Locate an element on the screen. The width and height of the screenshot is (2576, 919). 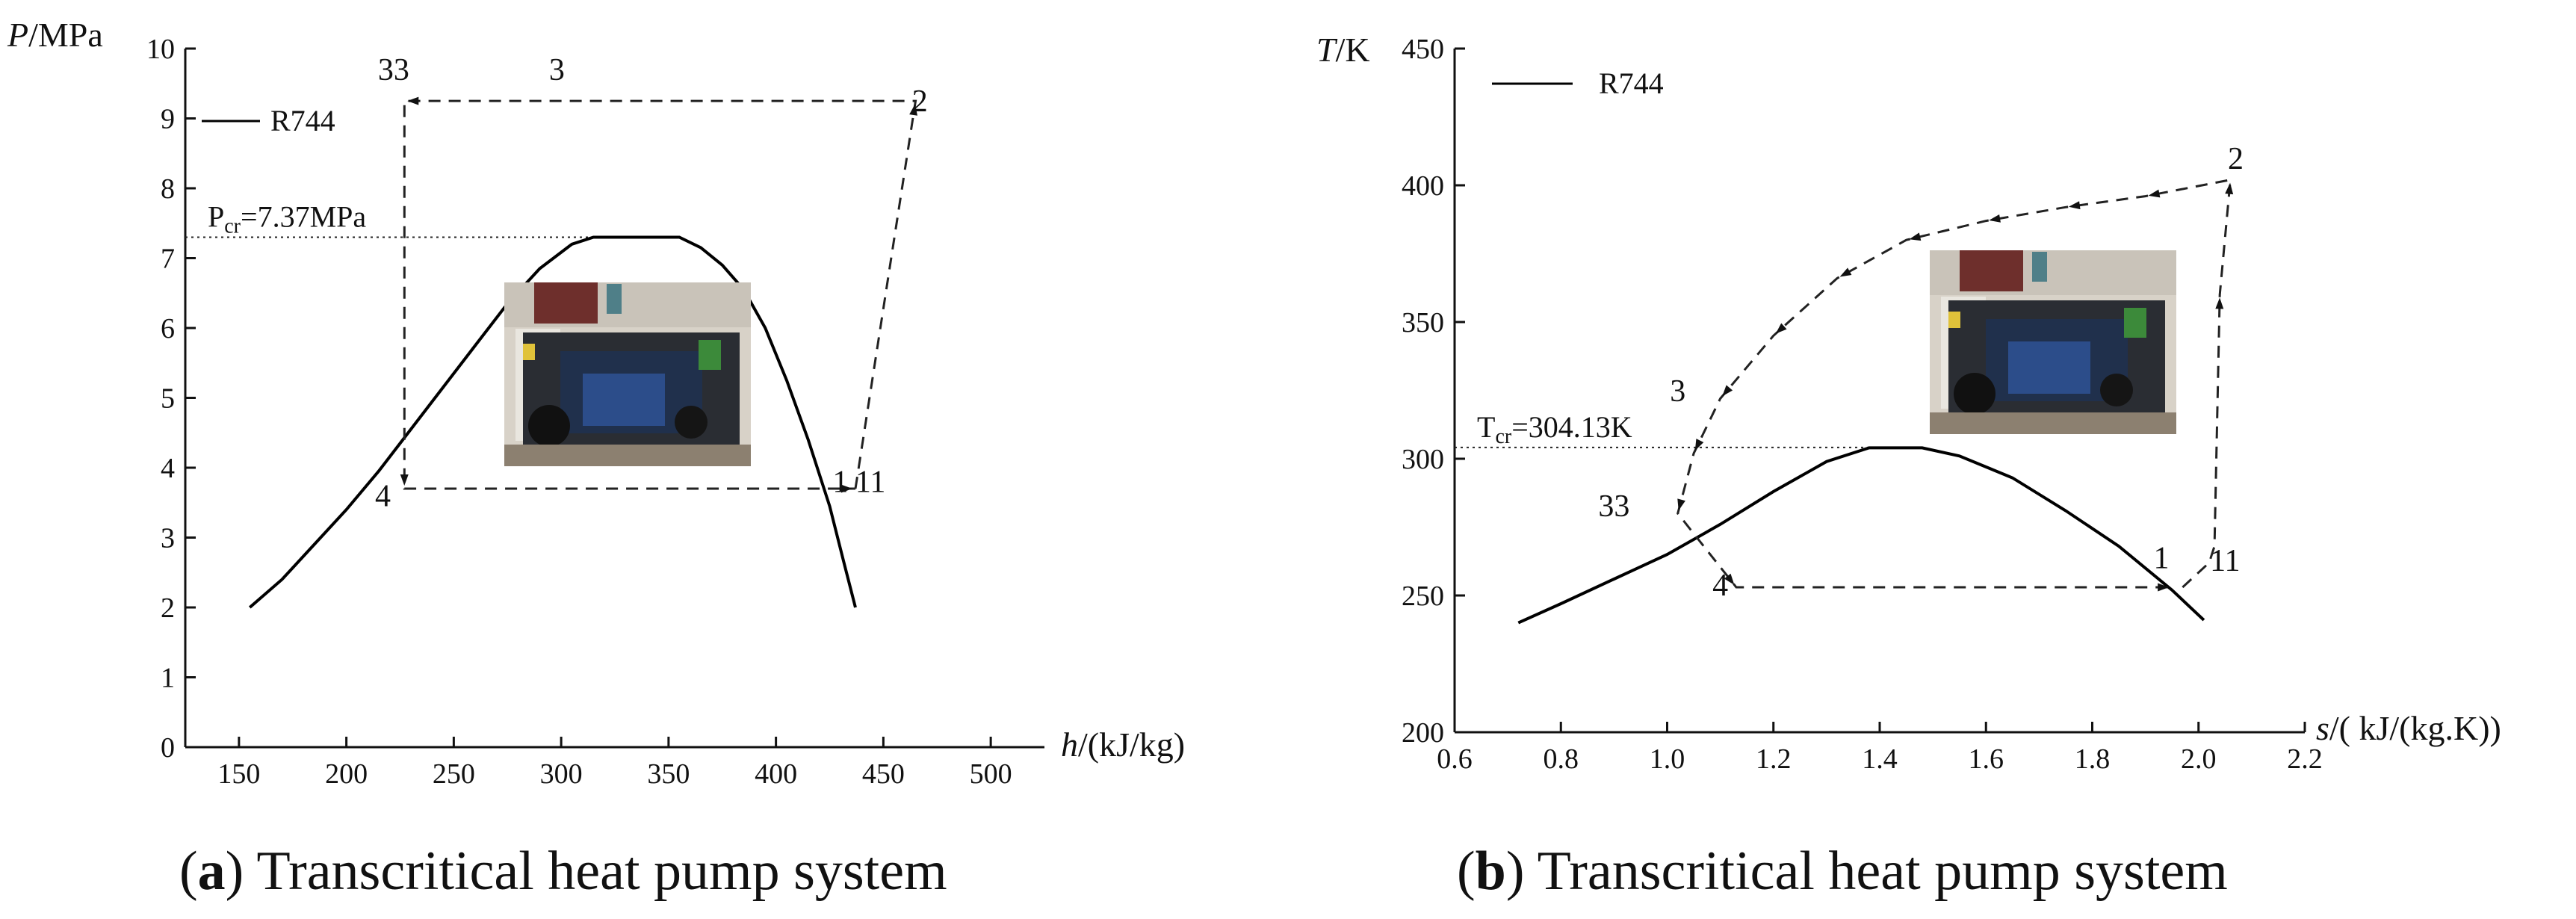
x-tick-label: 350 is located at coordinates (668, 774).